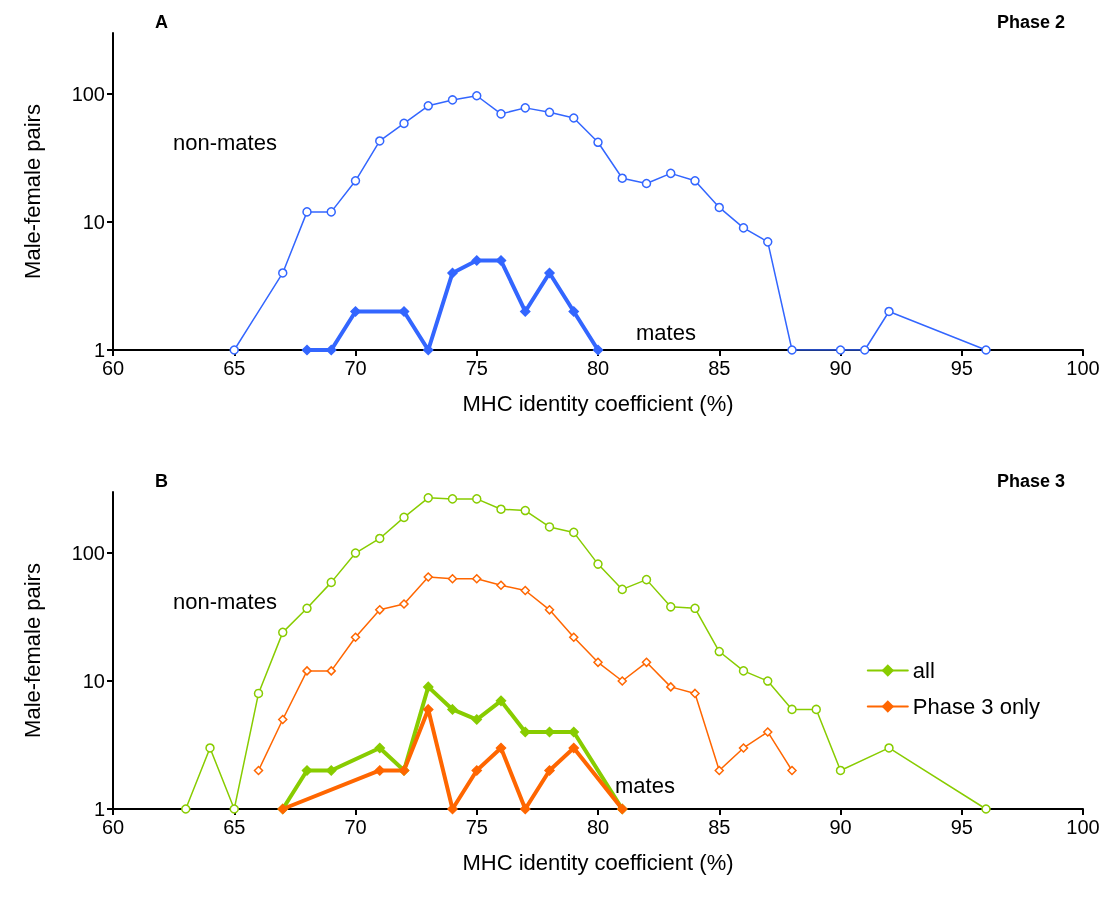 The height and width of the screenshot is (918, 1105). Describe the element at coordinates (161, 22) in the screenshot. I see `chart-title: A` at that location.